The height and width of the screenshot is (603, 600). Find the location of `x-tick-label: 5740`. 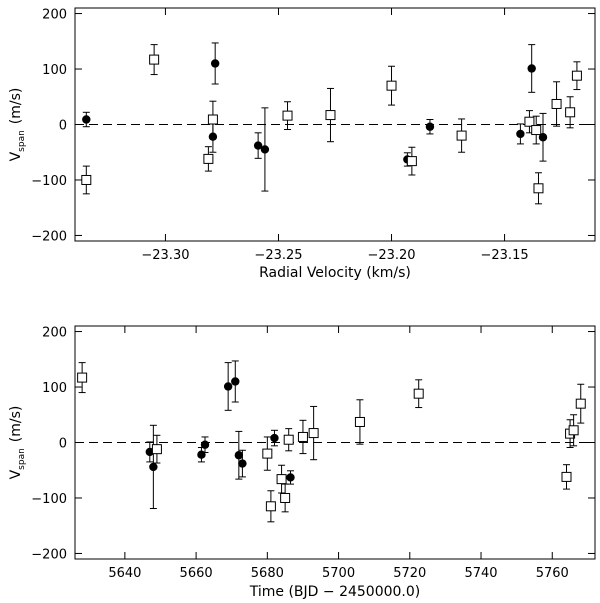

x-tick-label: 5740 is located at coordinates (480, 573).